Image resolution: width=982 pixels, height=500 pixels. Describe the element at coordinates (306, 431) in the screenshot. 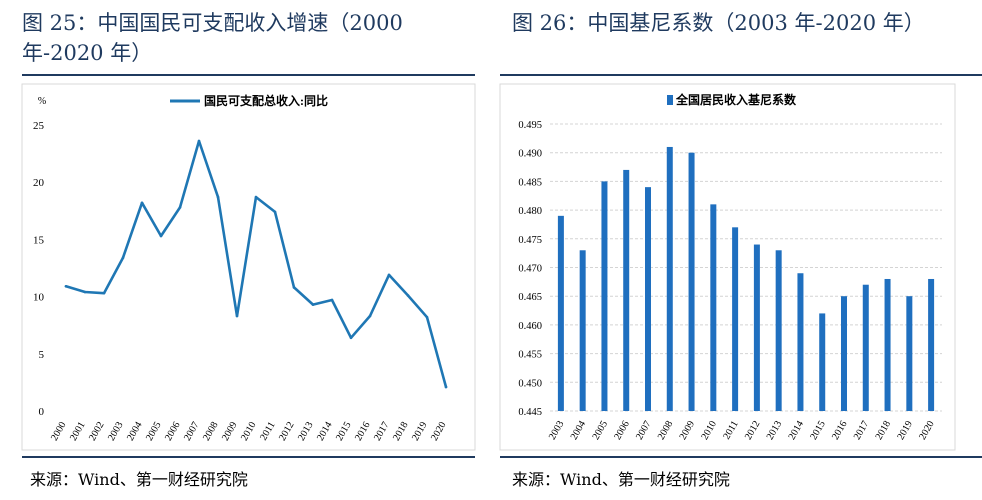

I see `x-tick-label: 2013` at that location.